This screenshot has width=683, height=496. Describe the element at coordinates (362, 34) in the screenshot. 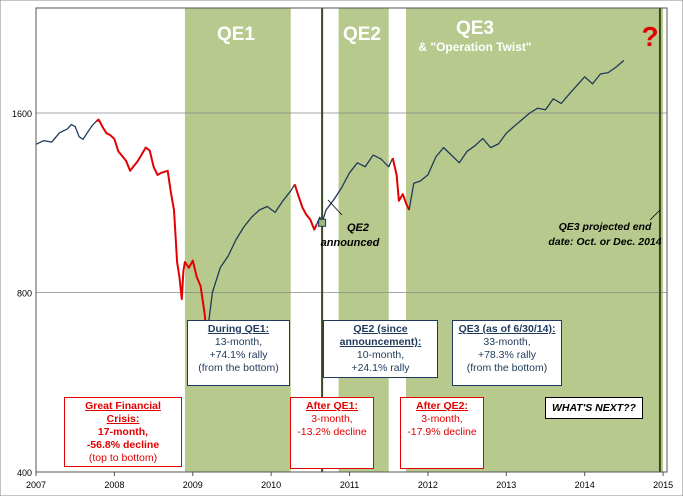

I see `qe2-label: QE2` at that location.